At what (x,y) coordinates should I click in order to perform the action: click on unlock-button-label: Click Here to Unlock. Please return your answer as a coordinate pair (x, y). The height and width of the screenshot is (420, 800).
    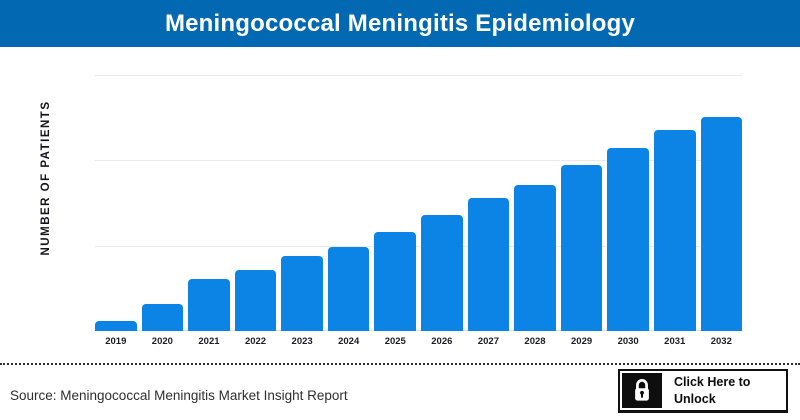
    Looking at the image, I should click on (723, 390).